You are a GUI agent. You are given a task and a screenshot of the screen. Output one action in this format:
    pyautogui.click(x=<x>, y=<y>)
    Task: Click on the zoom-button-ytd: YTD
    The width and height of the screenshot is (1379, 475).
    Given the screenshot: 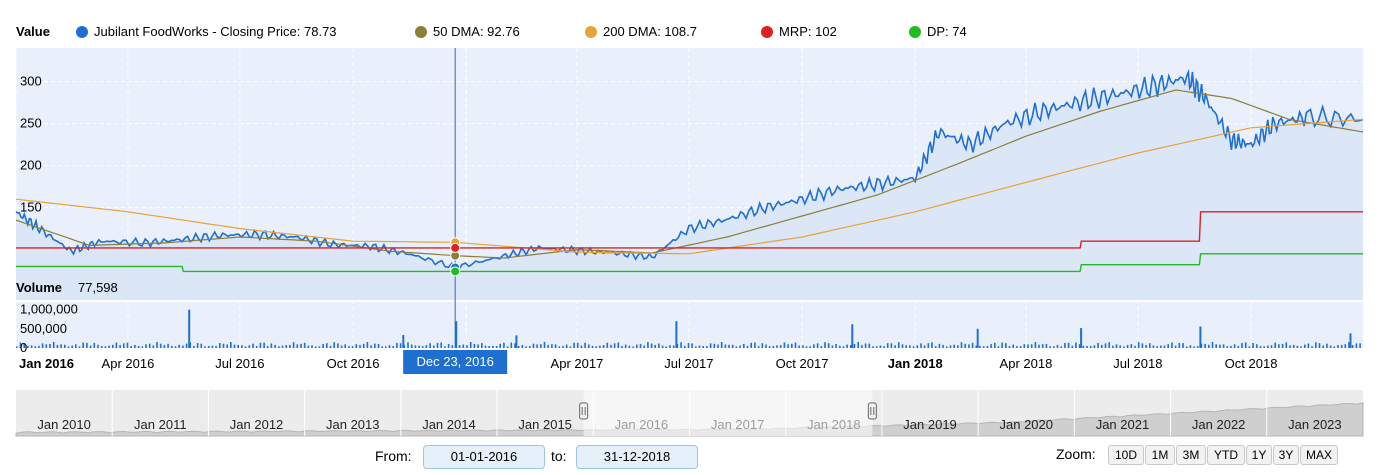 What is the action you would take?
    pyautogui.click(x=1226, y=455)
    